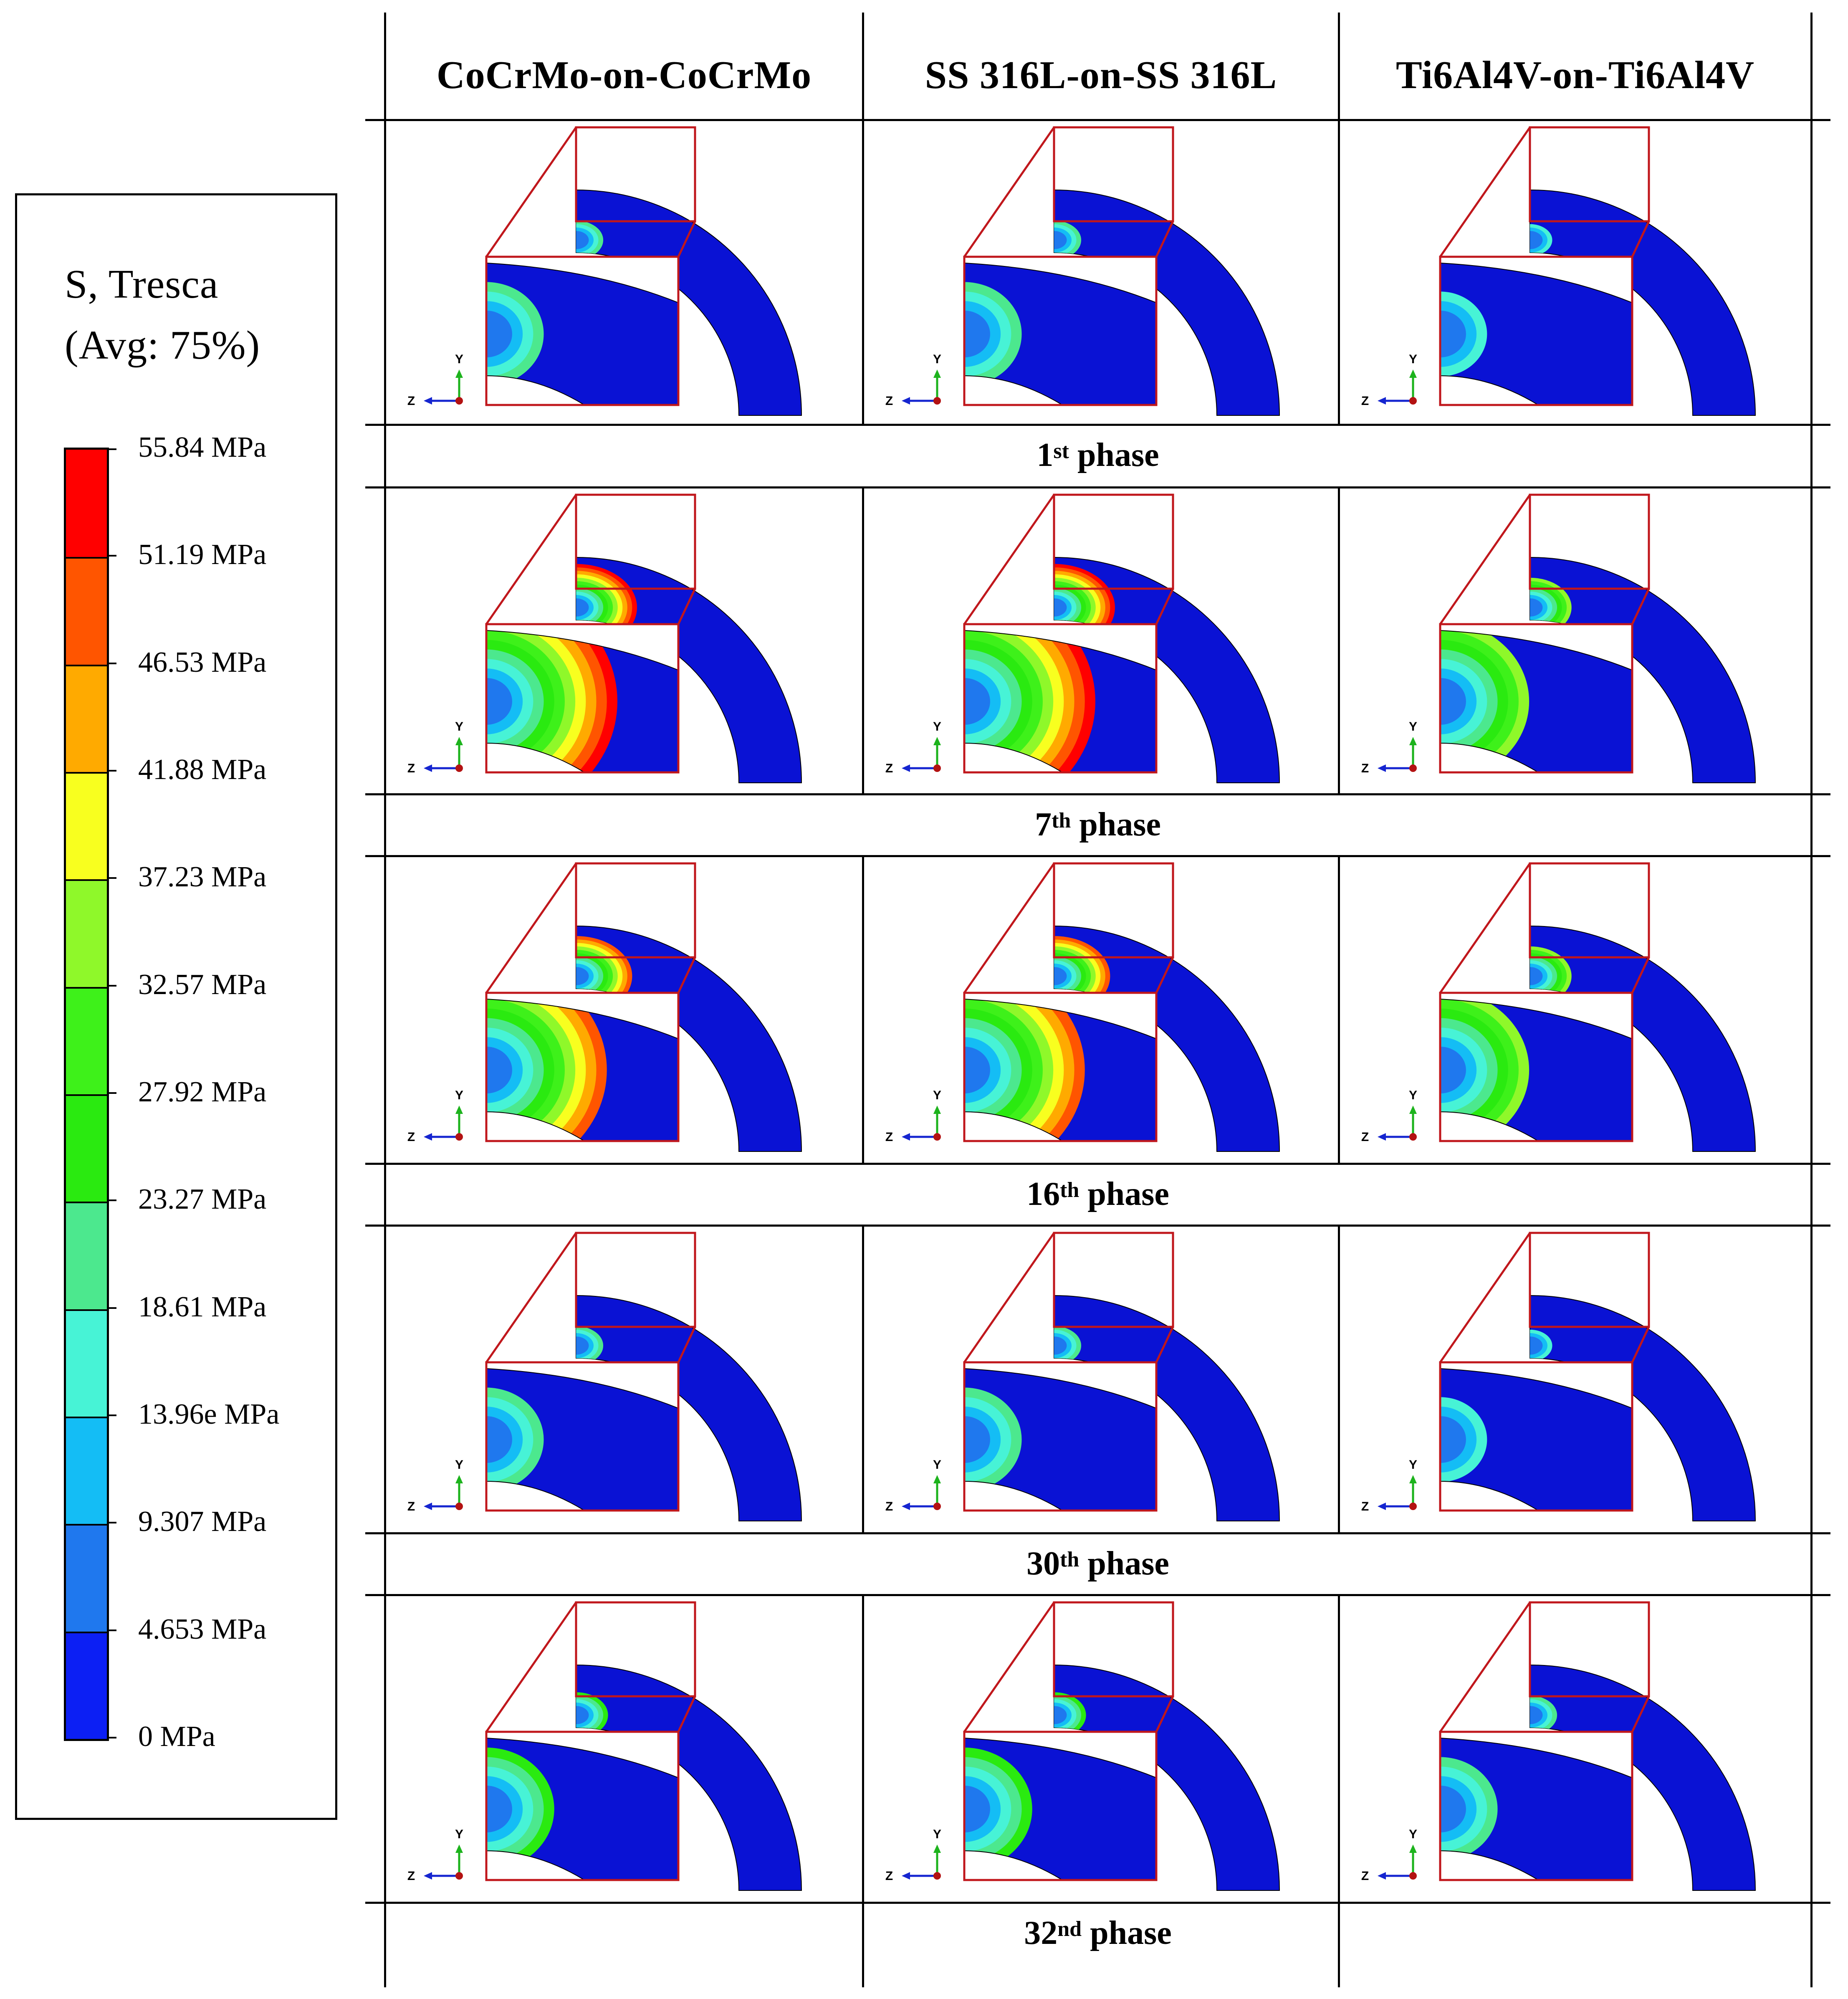 This screenshot has height=1999, width=1848. What do you see at coordinates (1045, 455) in the screenshot?
I see `phase-number: 1` at bounding box center [1045, 455].